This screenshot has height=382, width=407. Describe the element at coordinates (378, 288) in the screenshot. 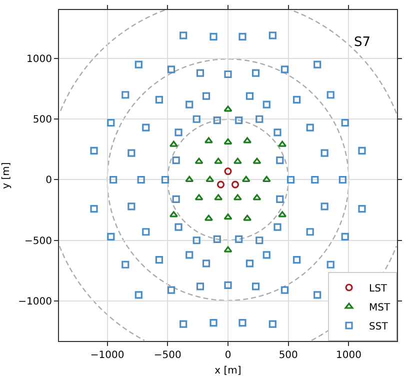

I see `legend-label: LST` at that location.